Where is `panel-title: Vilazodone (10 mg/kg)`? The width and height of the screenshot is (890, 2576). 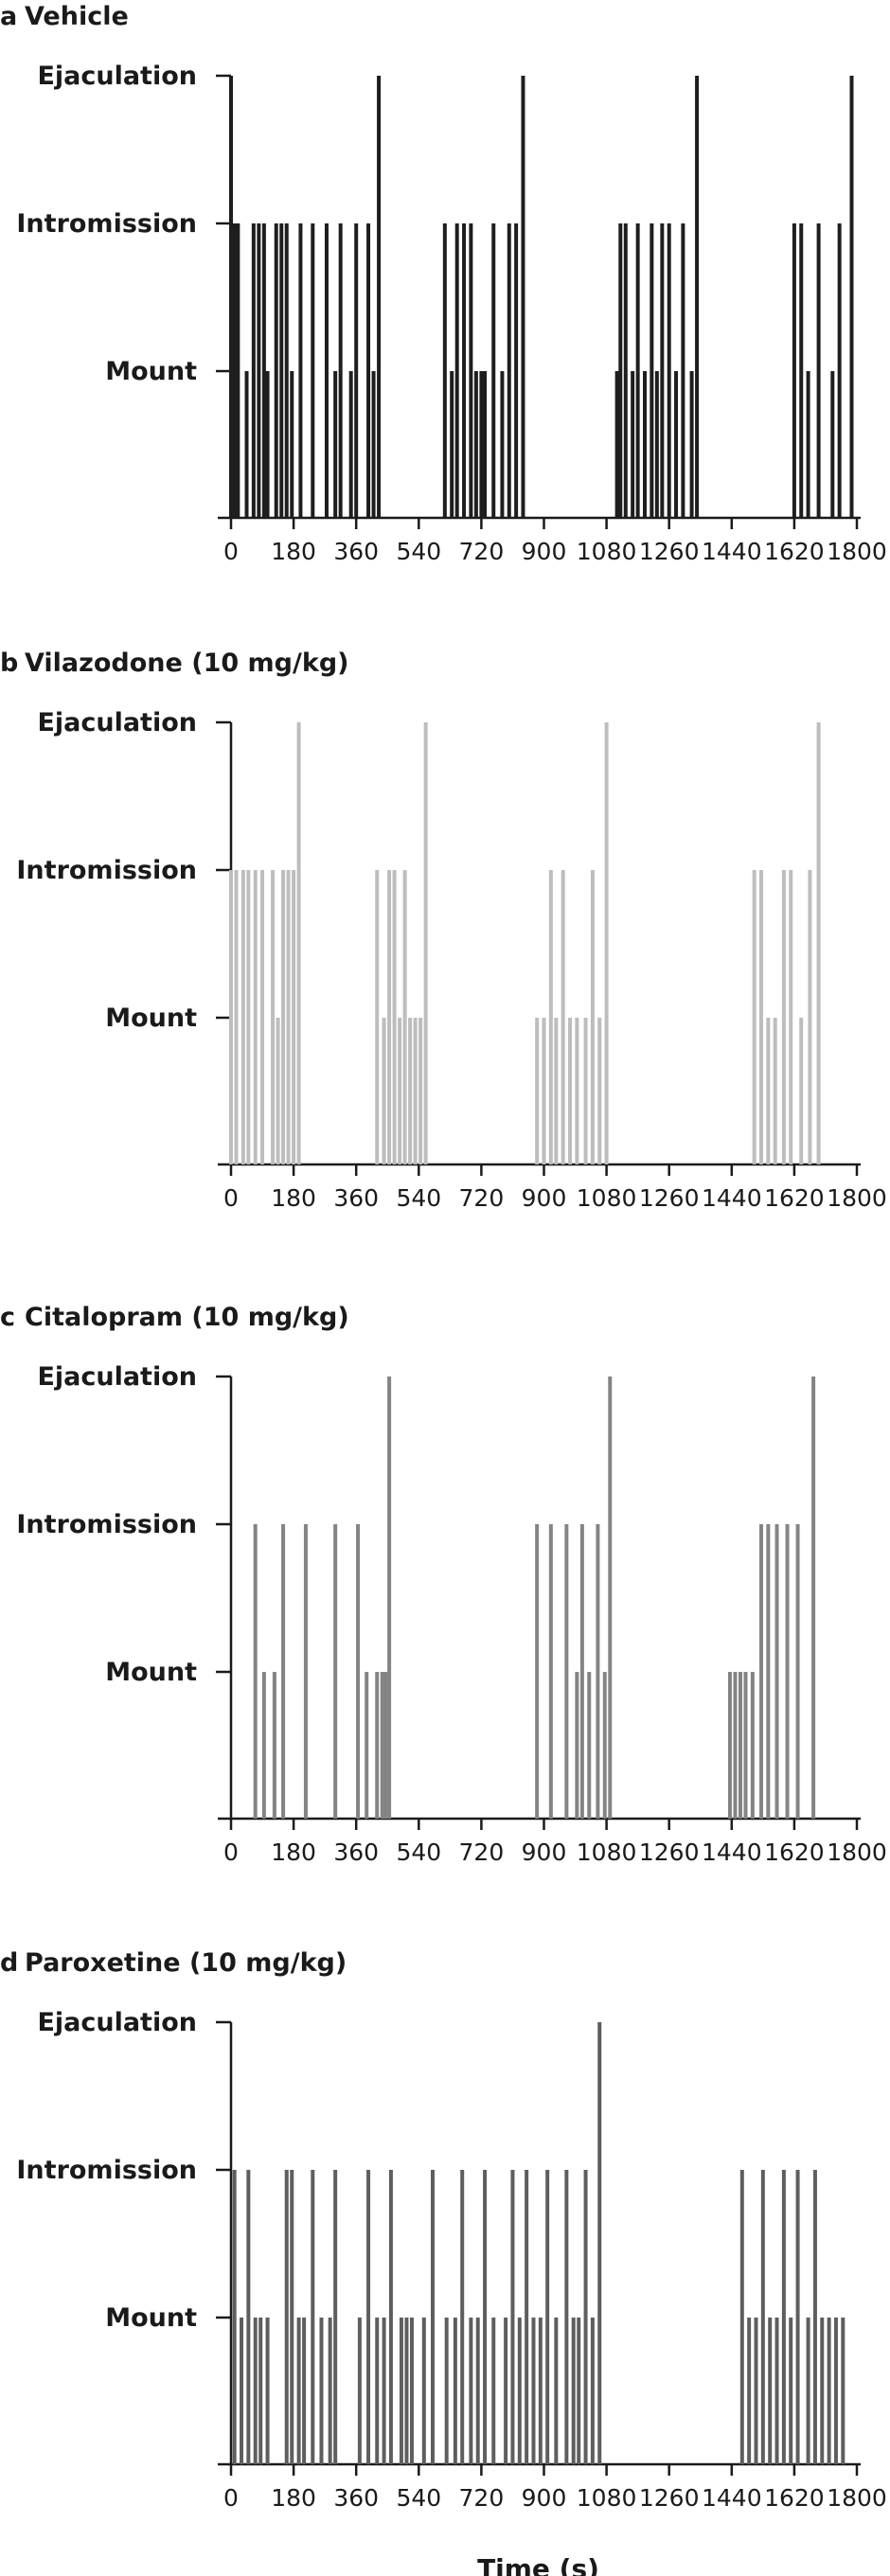
panel-title: Vilazodone (10 mg/kg) is located at coordinates (186, 663).